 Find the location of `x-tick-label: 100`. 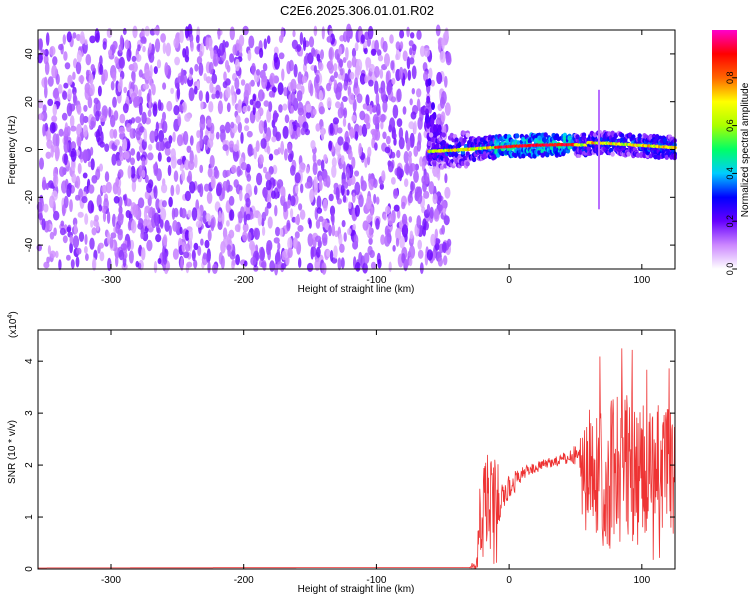

x-tick-label: 100 is located at coordinates (641, 280).